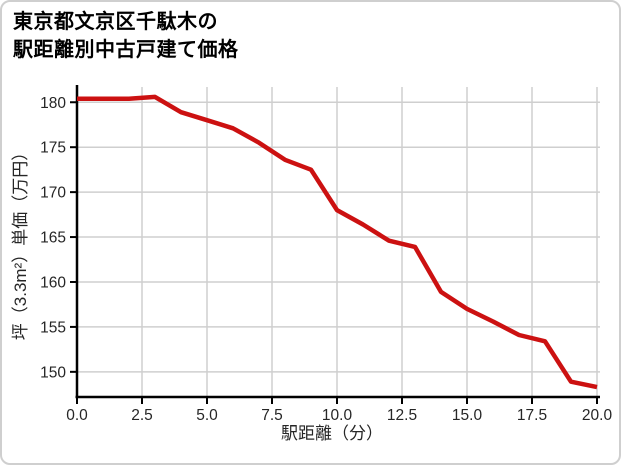 This screenshot has height=465, width=621. Describe the element at coordinates (272, 415) in the screenshot. I see `x-tick-label: 7.5` at that location.